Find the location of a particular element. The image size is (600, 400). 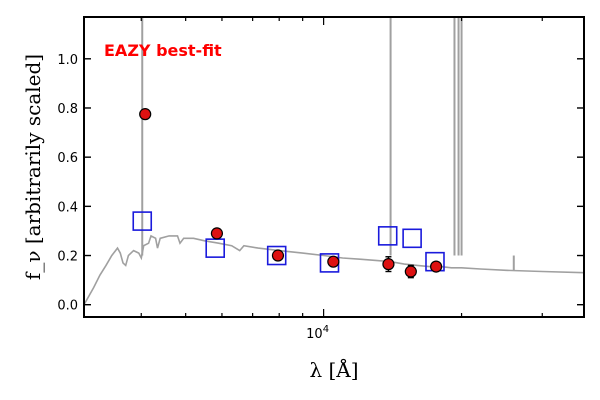

model-photometry-layer is located at coordinates (288, 242).